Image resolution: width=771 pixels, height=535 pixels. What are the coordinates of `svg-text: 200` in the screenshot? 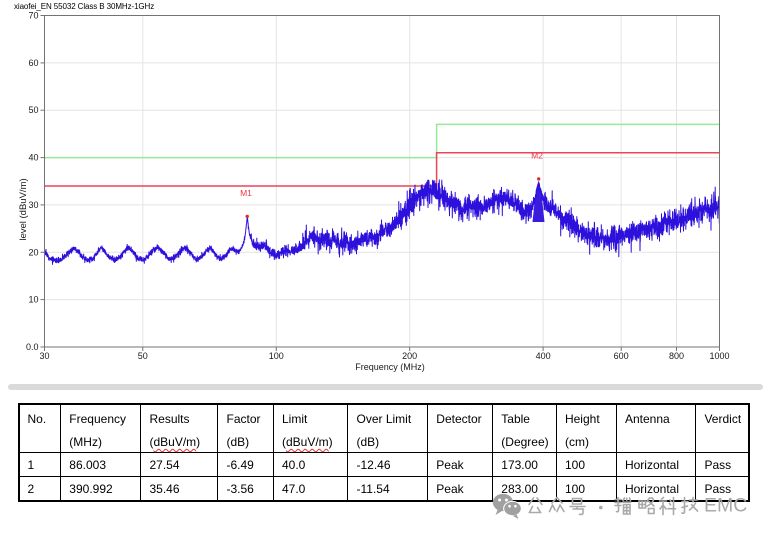 It's located at (409, 356).